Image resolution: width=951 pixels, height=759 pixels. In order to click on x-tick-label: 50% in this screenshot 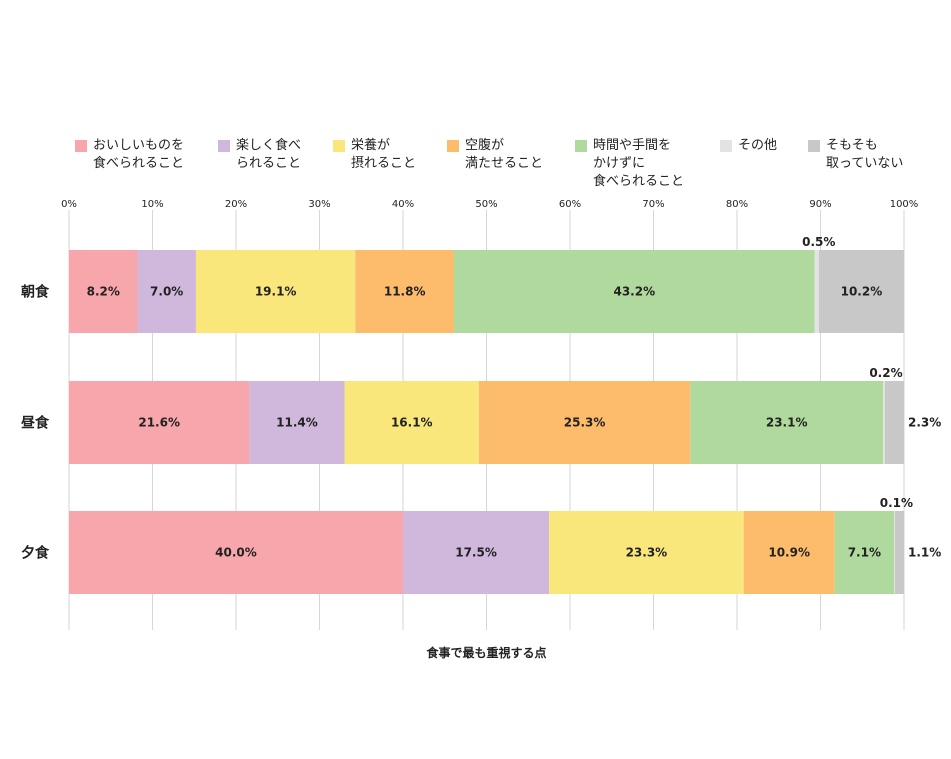, I will do `click(486, 204)`.